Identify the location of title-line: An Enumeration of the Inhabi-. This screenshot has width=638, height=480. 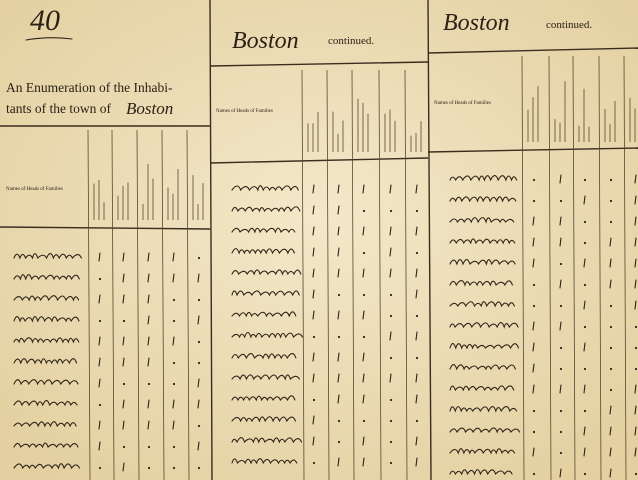
(89, 87).